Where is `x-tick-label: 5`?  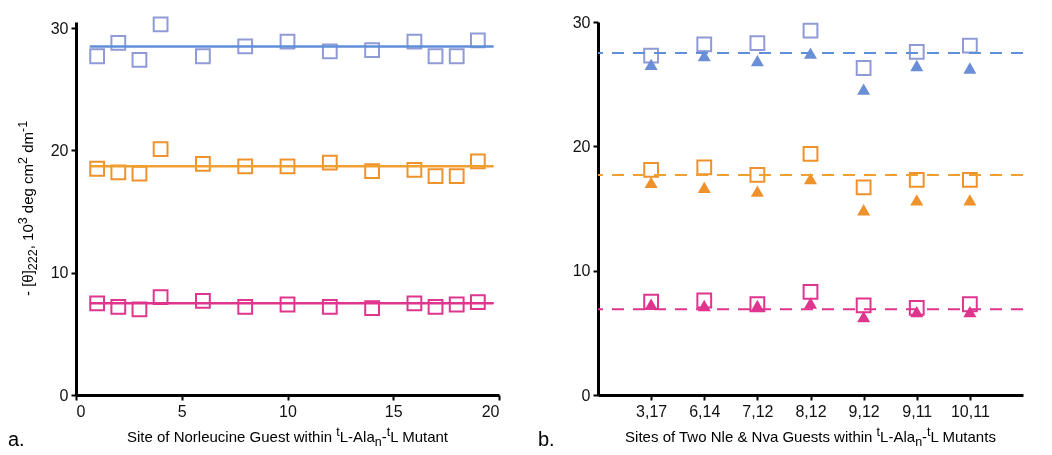 x-tick-label: 5 is located at coordinates (182, 411).